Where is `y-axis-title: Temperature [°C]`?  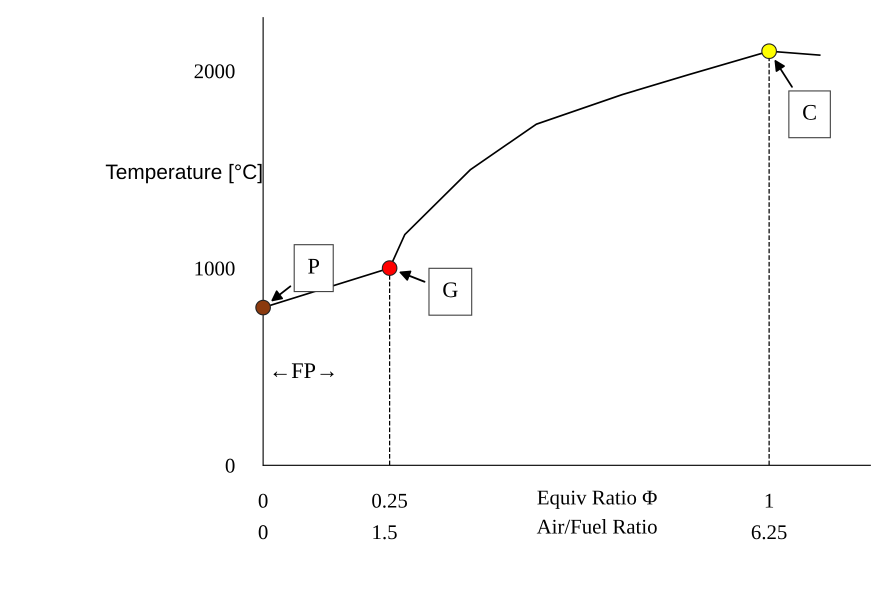 y-axis-title: Temperature [°C] is located at coordinates (184, 174).